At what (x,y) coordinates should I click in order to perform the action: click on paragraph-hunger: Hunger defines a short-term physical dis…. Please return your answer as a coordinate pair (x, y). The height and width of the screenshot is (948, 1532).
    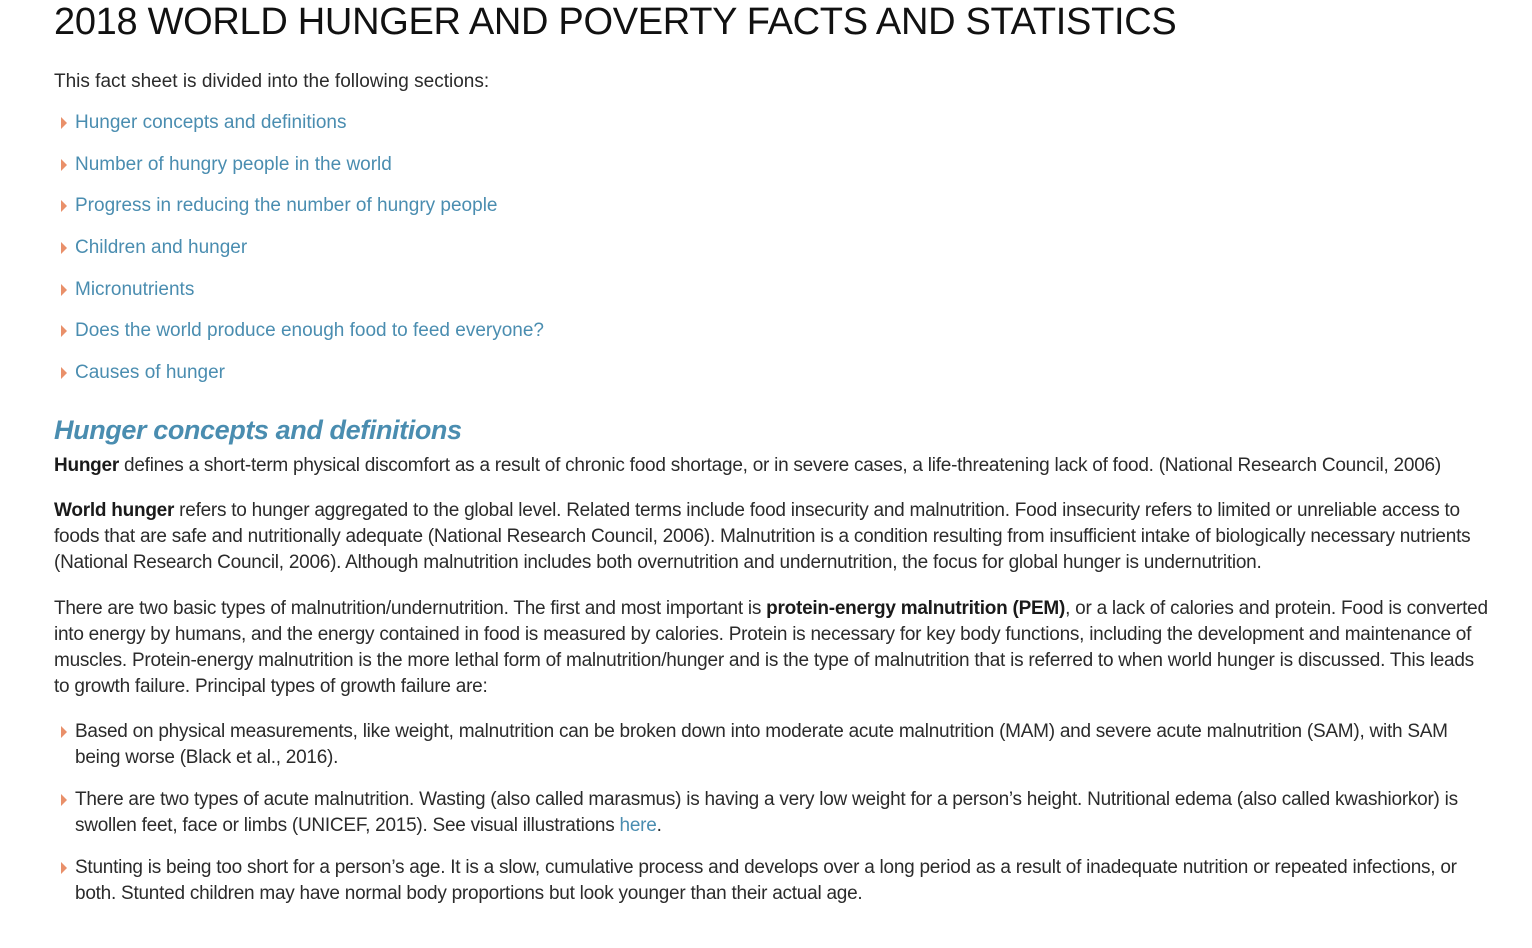
    Looking at the image, I should click on (774, 466).